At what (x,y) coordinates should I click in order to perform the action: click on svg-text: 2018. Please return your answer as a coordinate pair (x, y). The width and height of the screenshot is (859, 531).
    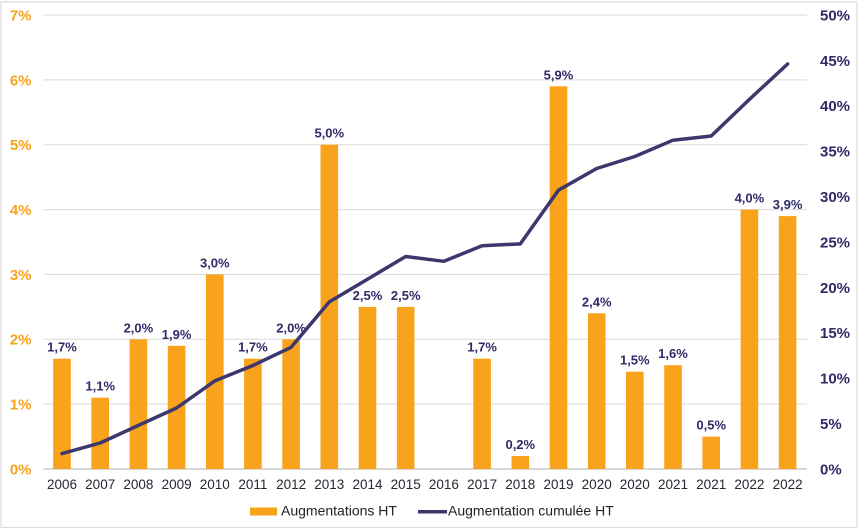
    Looking at the image, I should click on (520, 484).